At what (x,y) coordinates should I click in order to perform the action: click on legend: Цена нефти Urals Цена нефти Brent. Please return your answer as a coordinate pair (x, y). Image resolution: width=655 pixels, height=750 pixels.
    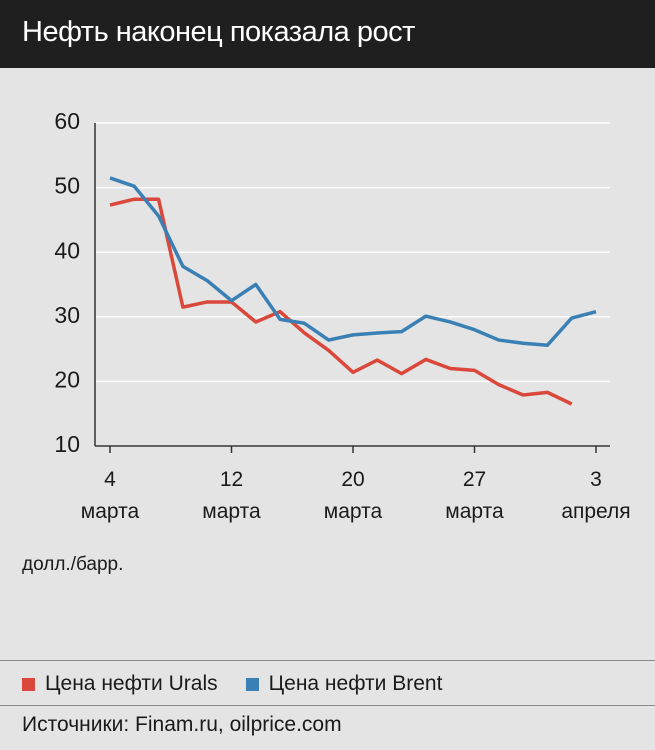
    Looking at the image, I should click on (232, 684).